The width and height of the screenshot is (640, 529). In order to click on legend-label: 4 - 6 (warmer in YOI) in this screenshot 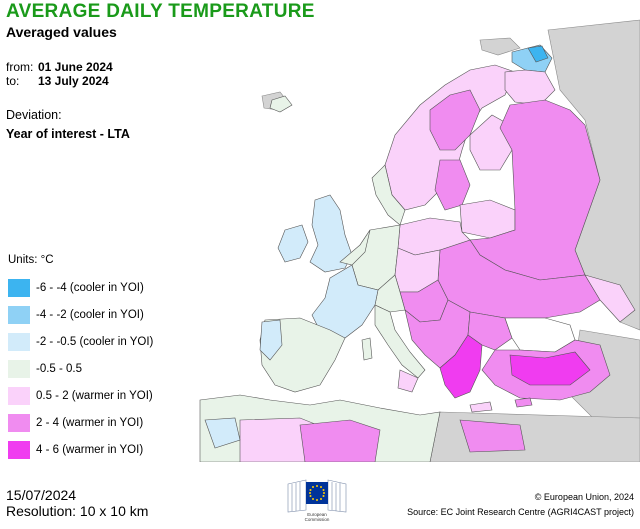, I will do `click(90, 449)`.